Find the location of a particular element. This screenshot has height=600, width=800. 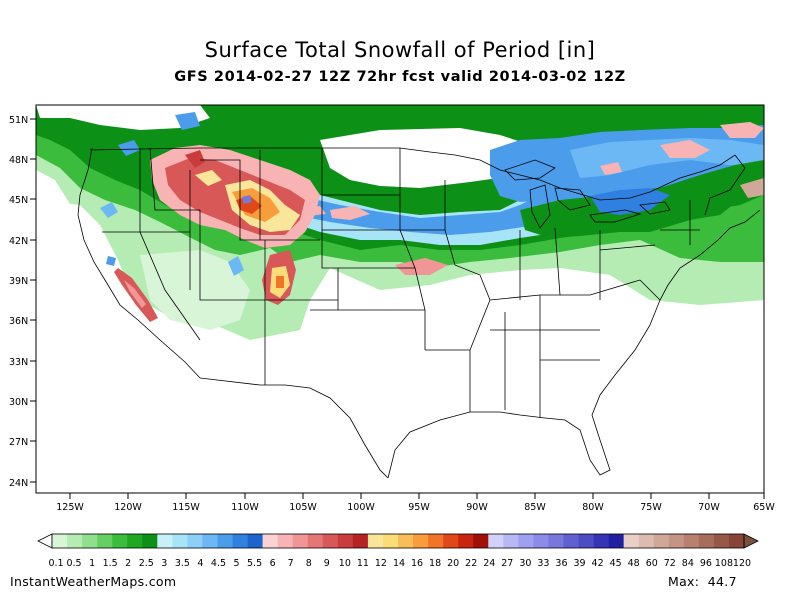

legend-label: 1 is located at coordinates (92, 563).